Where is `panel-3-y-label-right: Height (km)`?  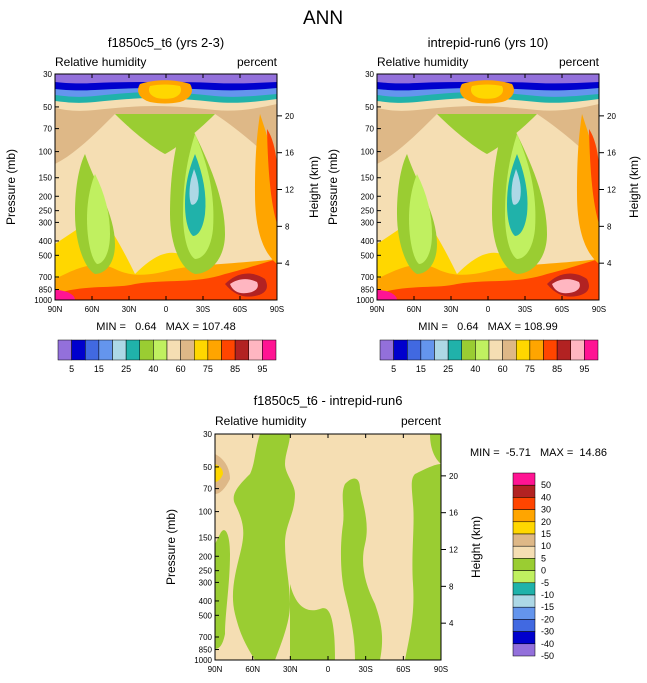
panel-3-y-label-right: Height (km) is located at coordinates (476, 547).